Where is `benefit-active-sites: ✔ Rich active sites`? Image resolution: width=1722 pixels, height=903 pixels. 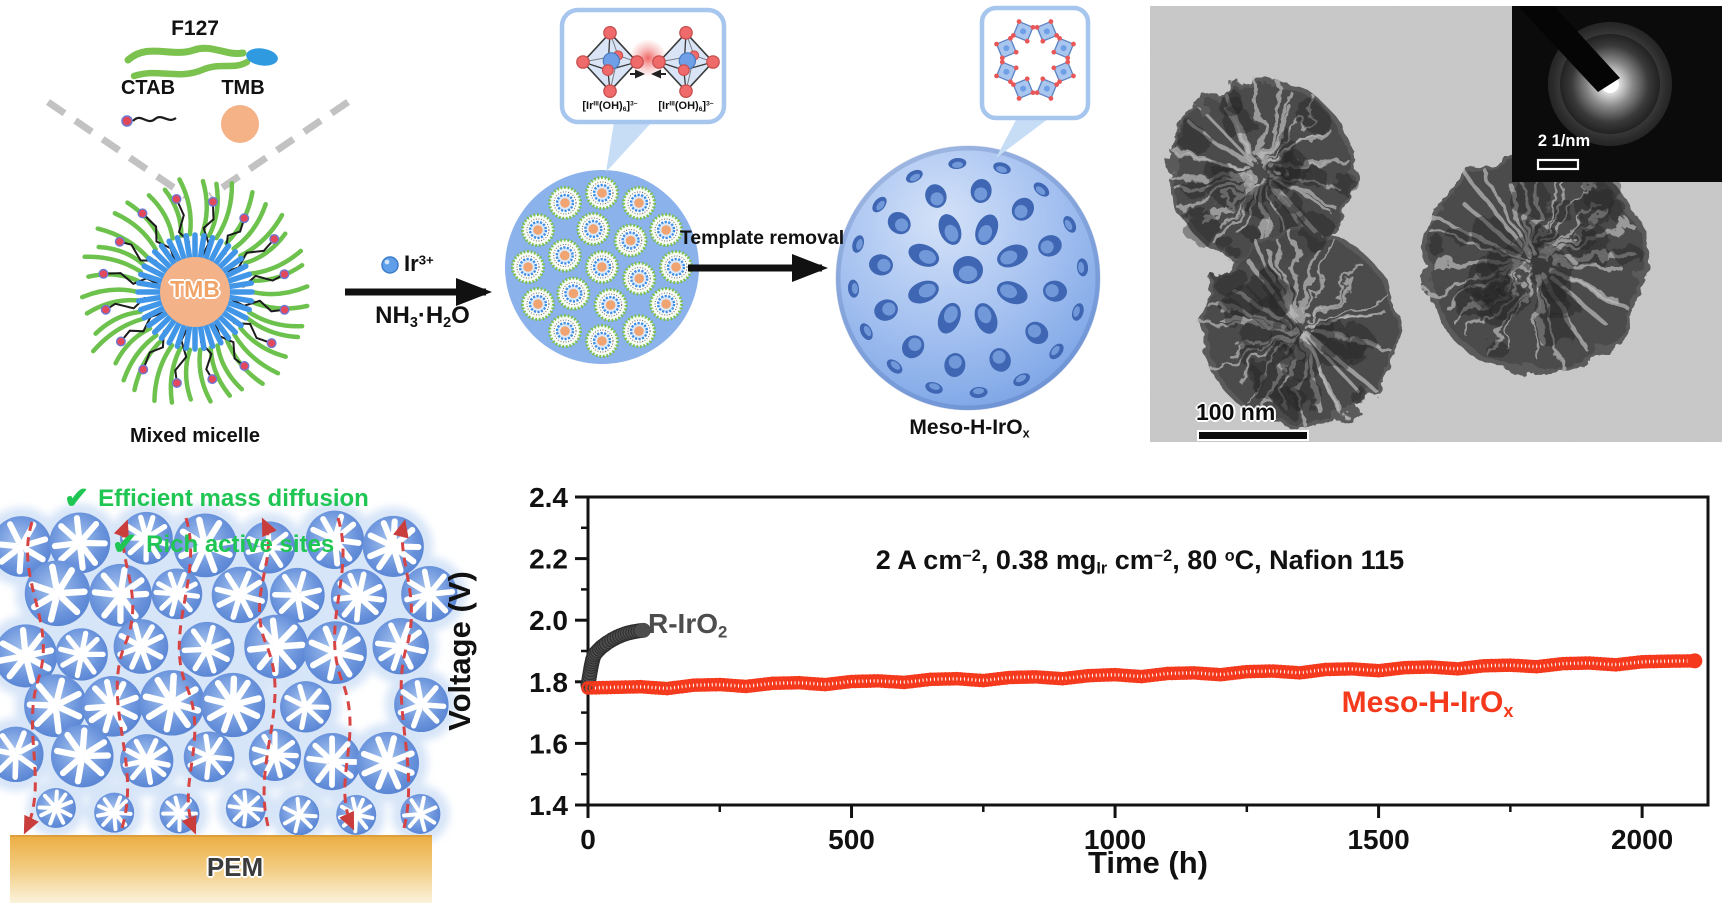
benefit-active-sites: ✔ Rich active sites is located at coordinates (223, 544).